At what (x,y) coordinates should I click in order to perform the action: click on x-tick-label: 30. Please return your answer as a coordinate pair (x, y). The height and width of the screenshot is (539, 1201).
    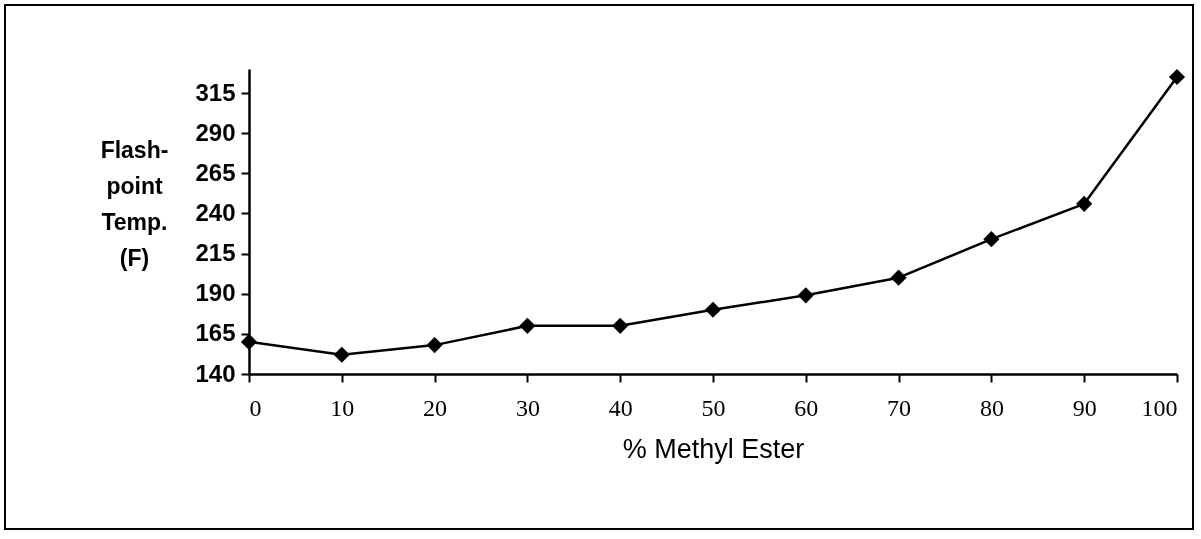
    Looking at the image, I should click on (527, 407).